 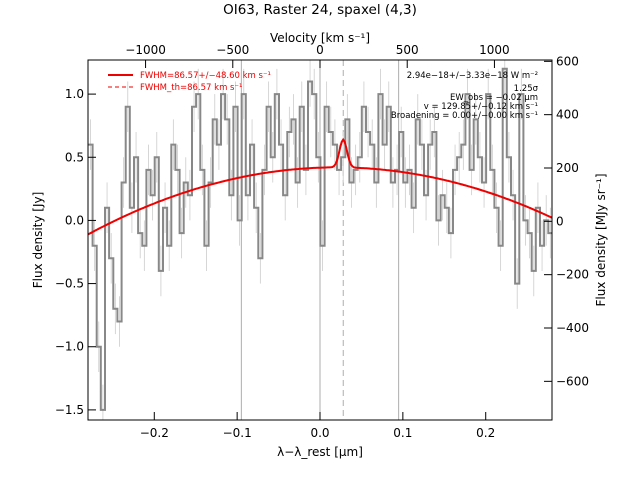 I want to click on right-tick-label: −600, so click(x=572, y=381).